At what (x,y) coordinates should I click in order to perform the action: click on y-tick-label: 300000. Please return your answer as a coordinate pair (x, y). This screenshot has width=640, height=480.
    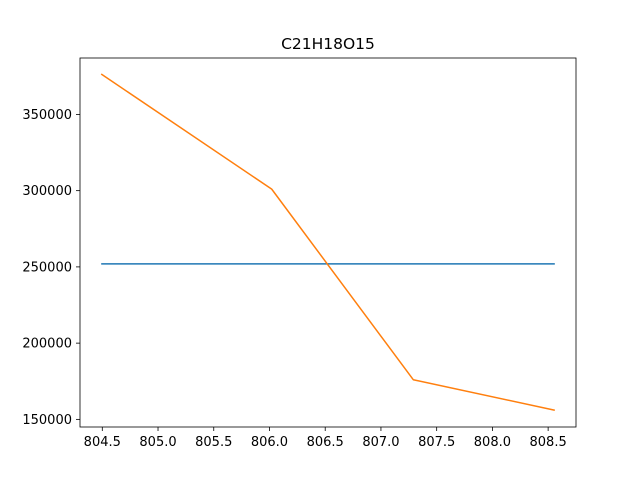
    Looking at the image, I should click on (47, 191).